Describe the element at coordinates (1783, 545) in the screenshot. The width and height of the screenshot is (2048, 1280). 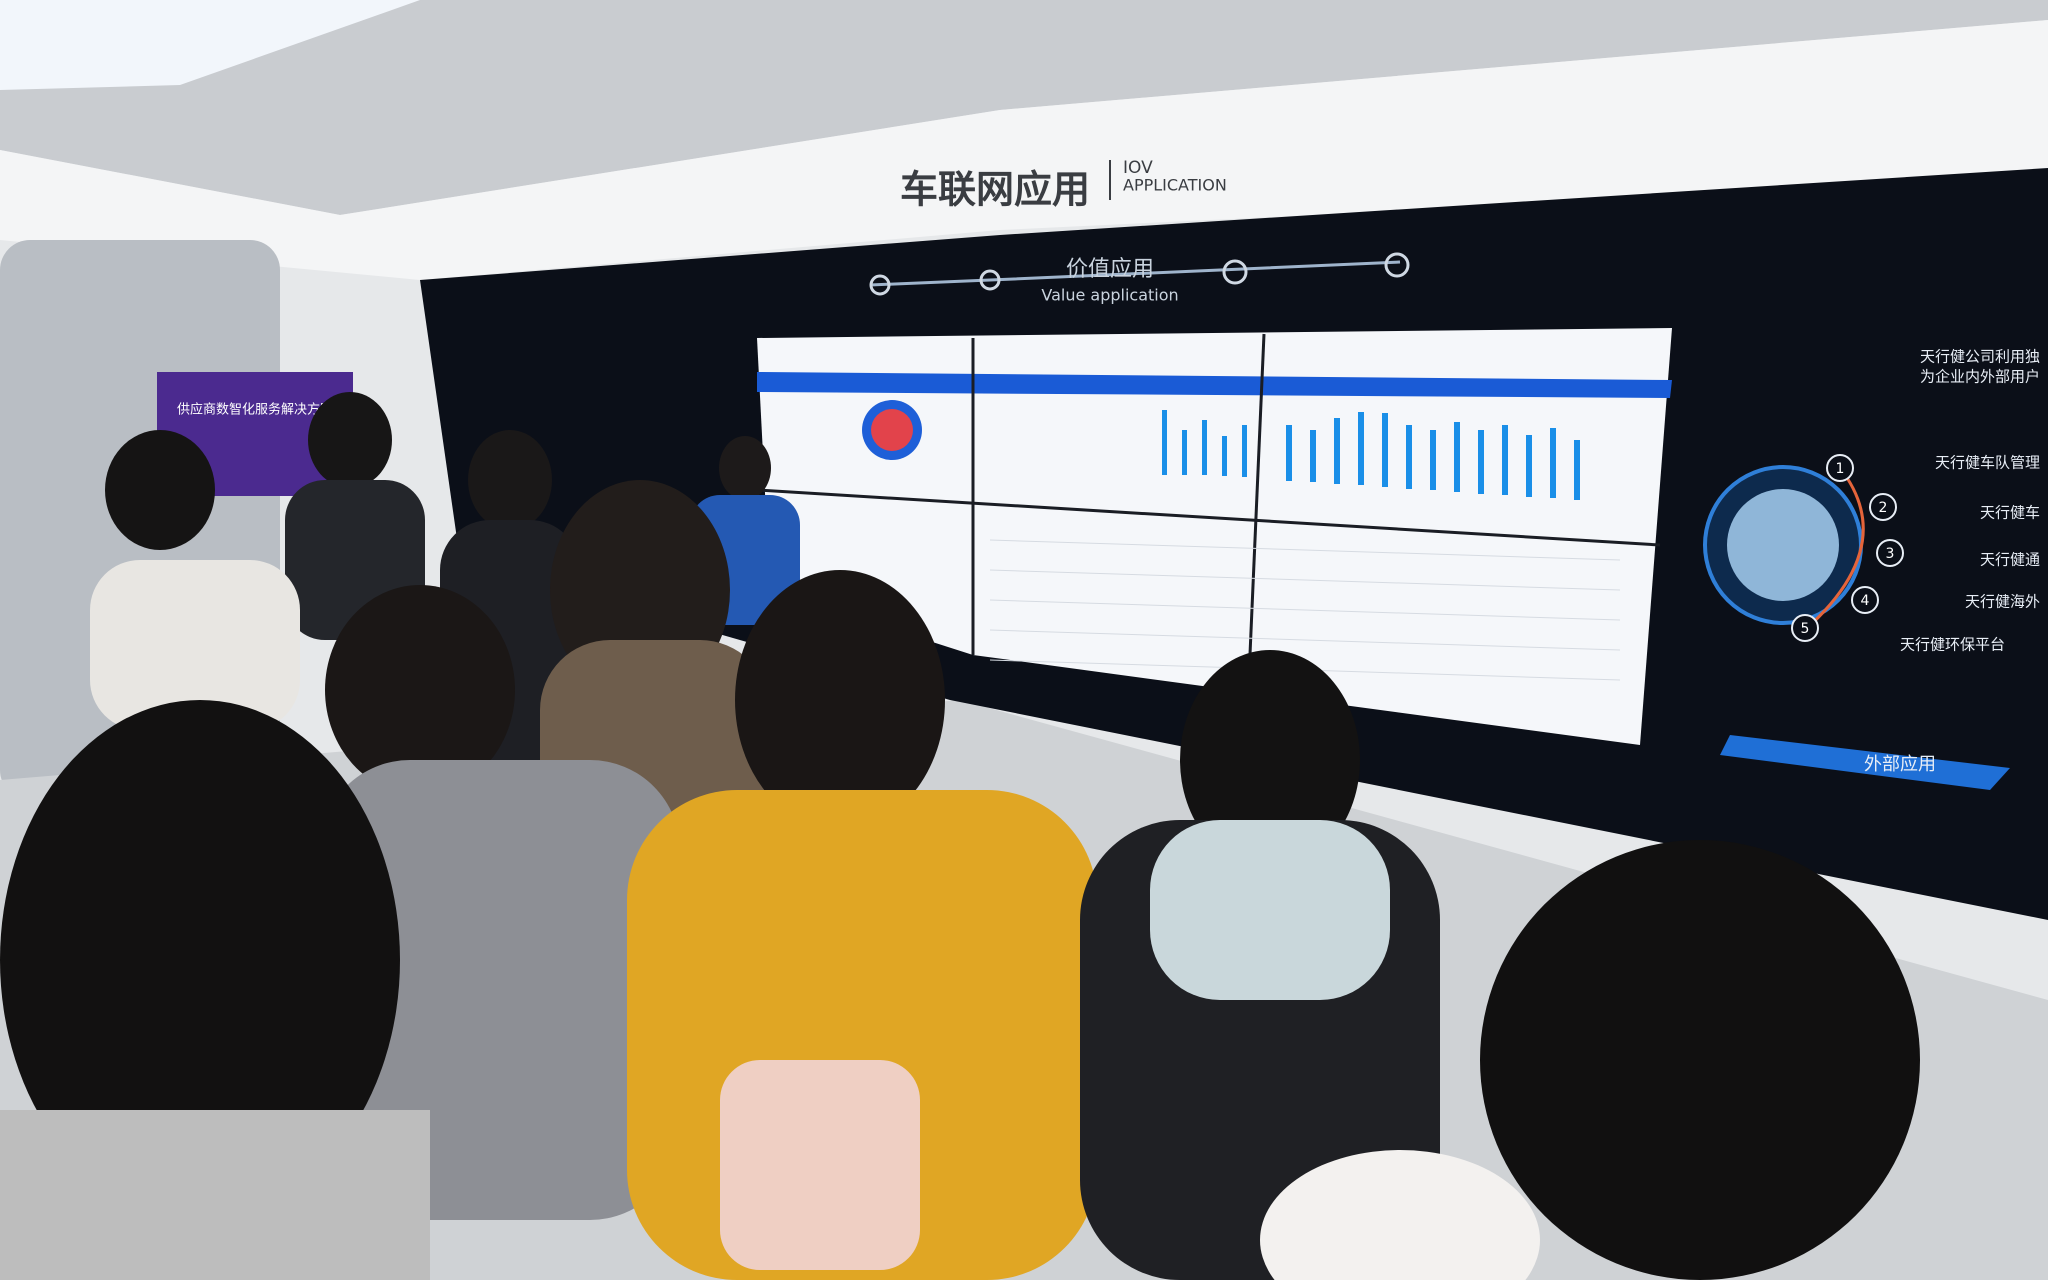
I see `truck-photo` at that location.